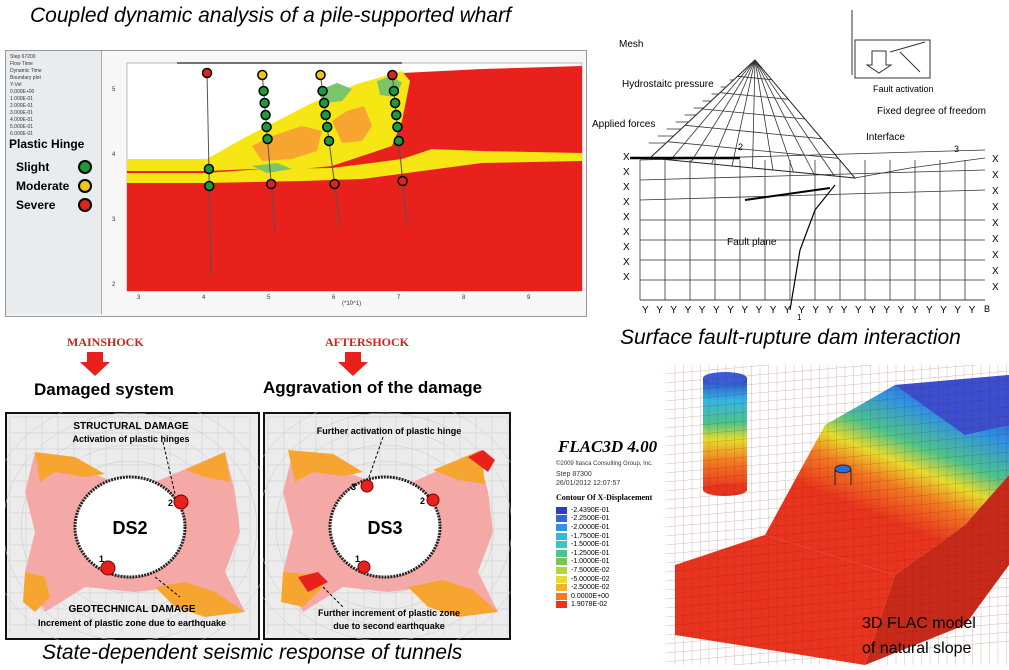 The image size is (1009, 670). What do you see at coordinates (114, 90) in the screenshot?
I see `wharf-y-tick: 5` at bounding box center [114, 90].